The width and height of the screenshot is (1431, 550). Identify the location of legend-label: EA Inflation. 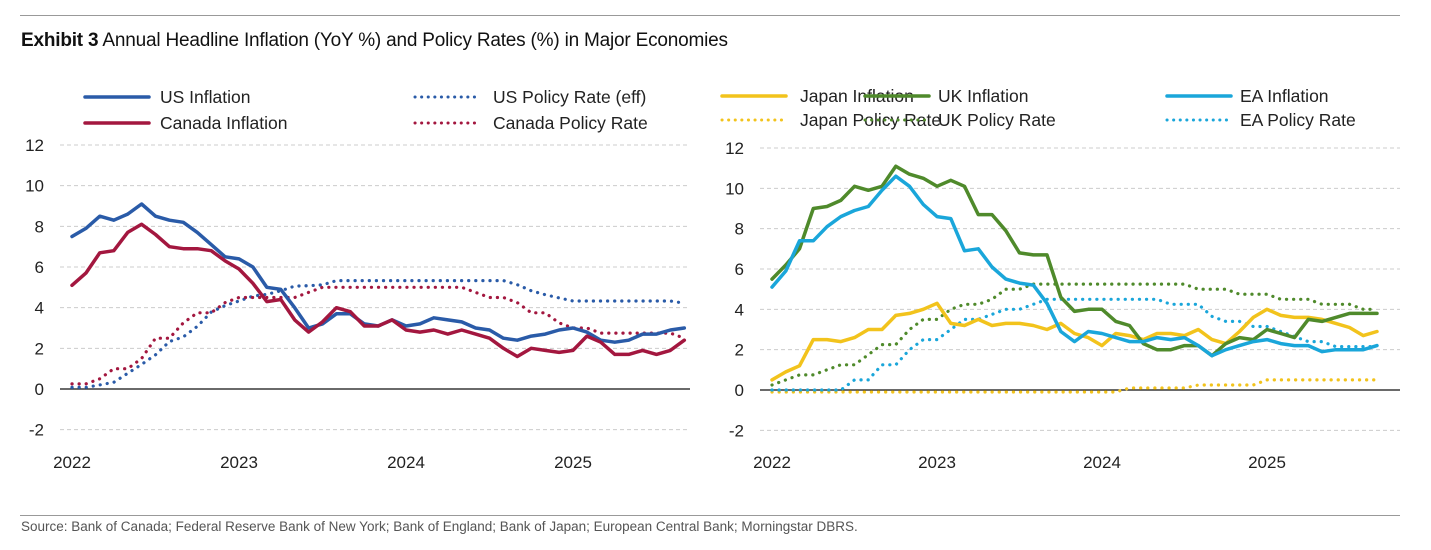
(1284, 96).